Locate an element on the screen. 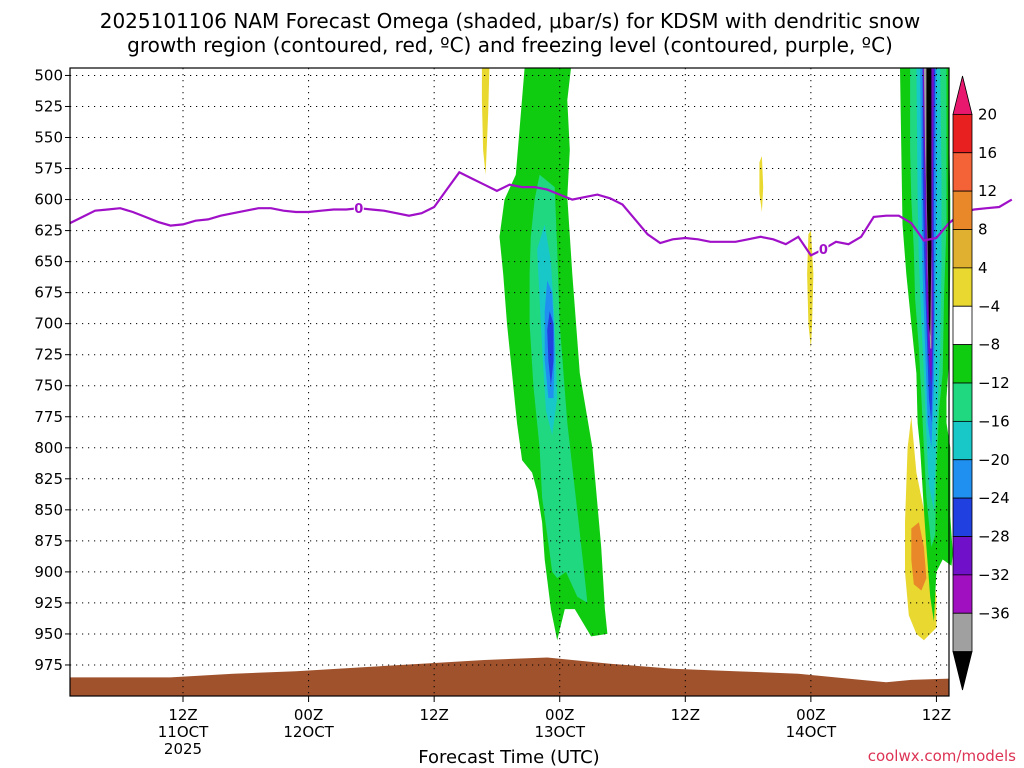 The height and width of the screenshot is (768, 1024). y-tick-label: 625 is located at coordinates (48, 231).